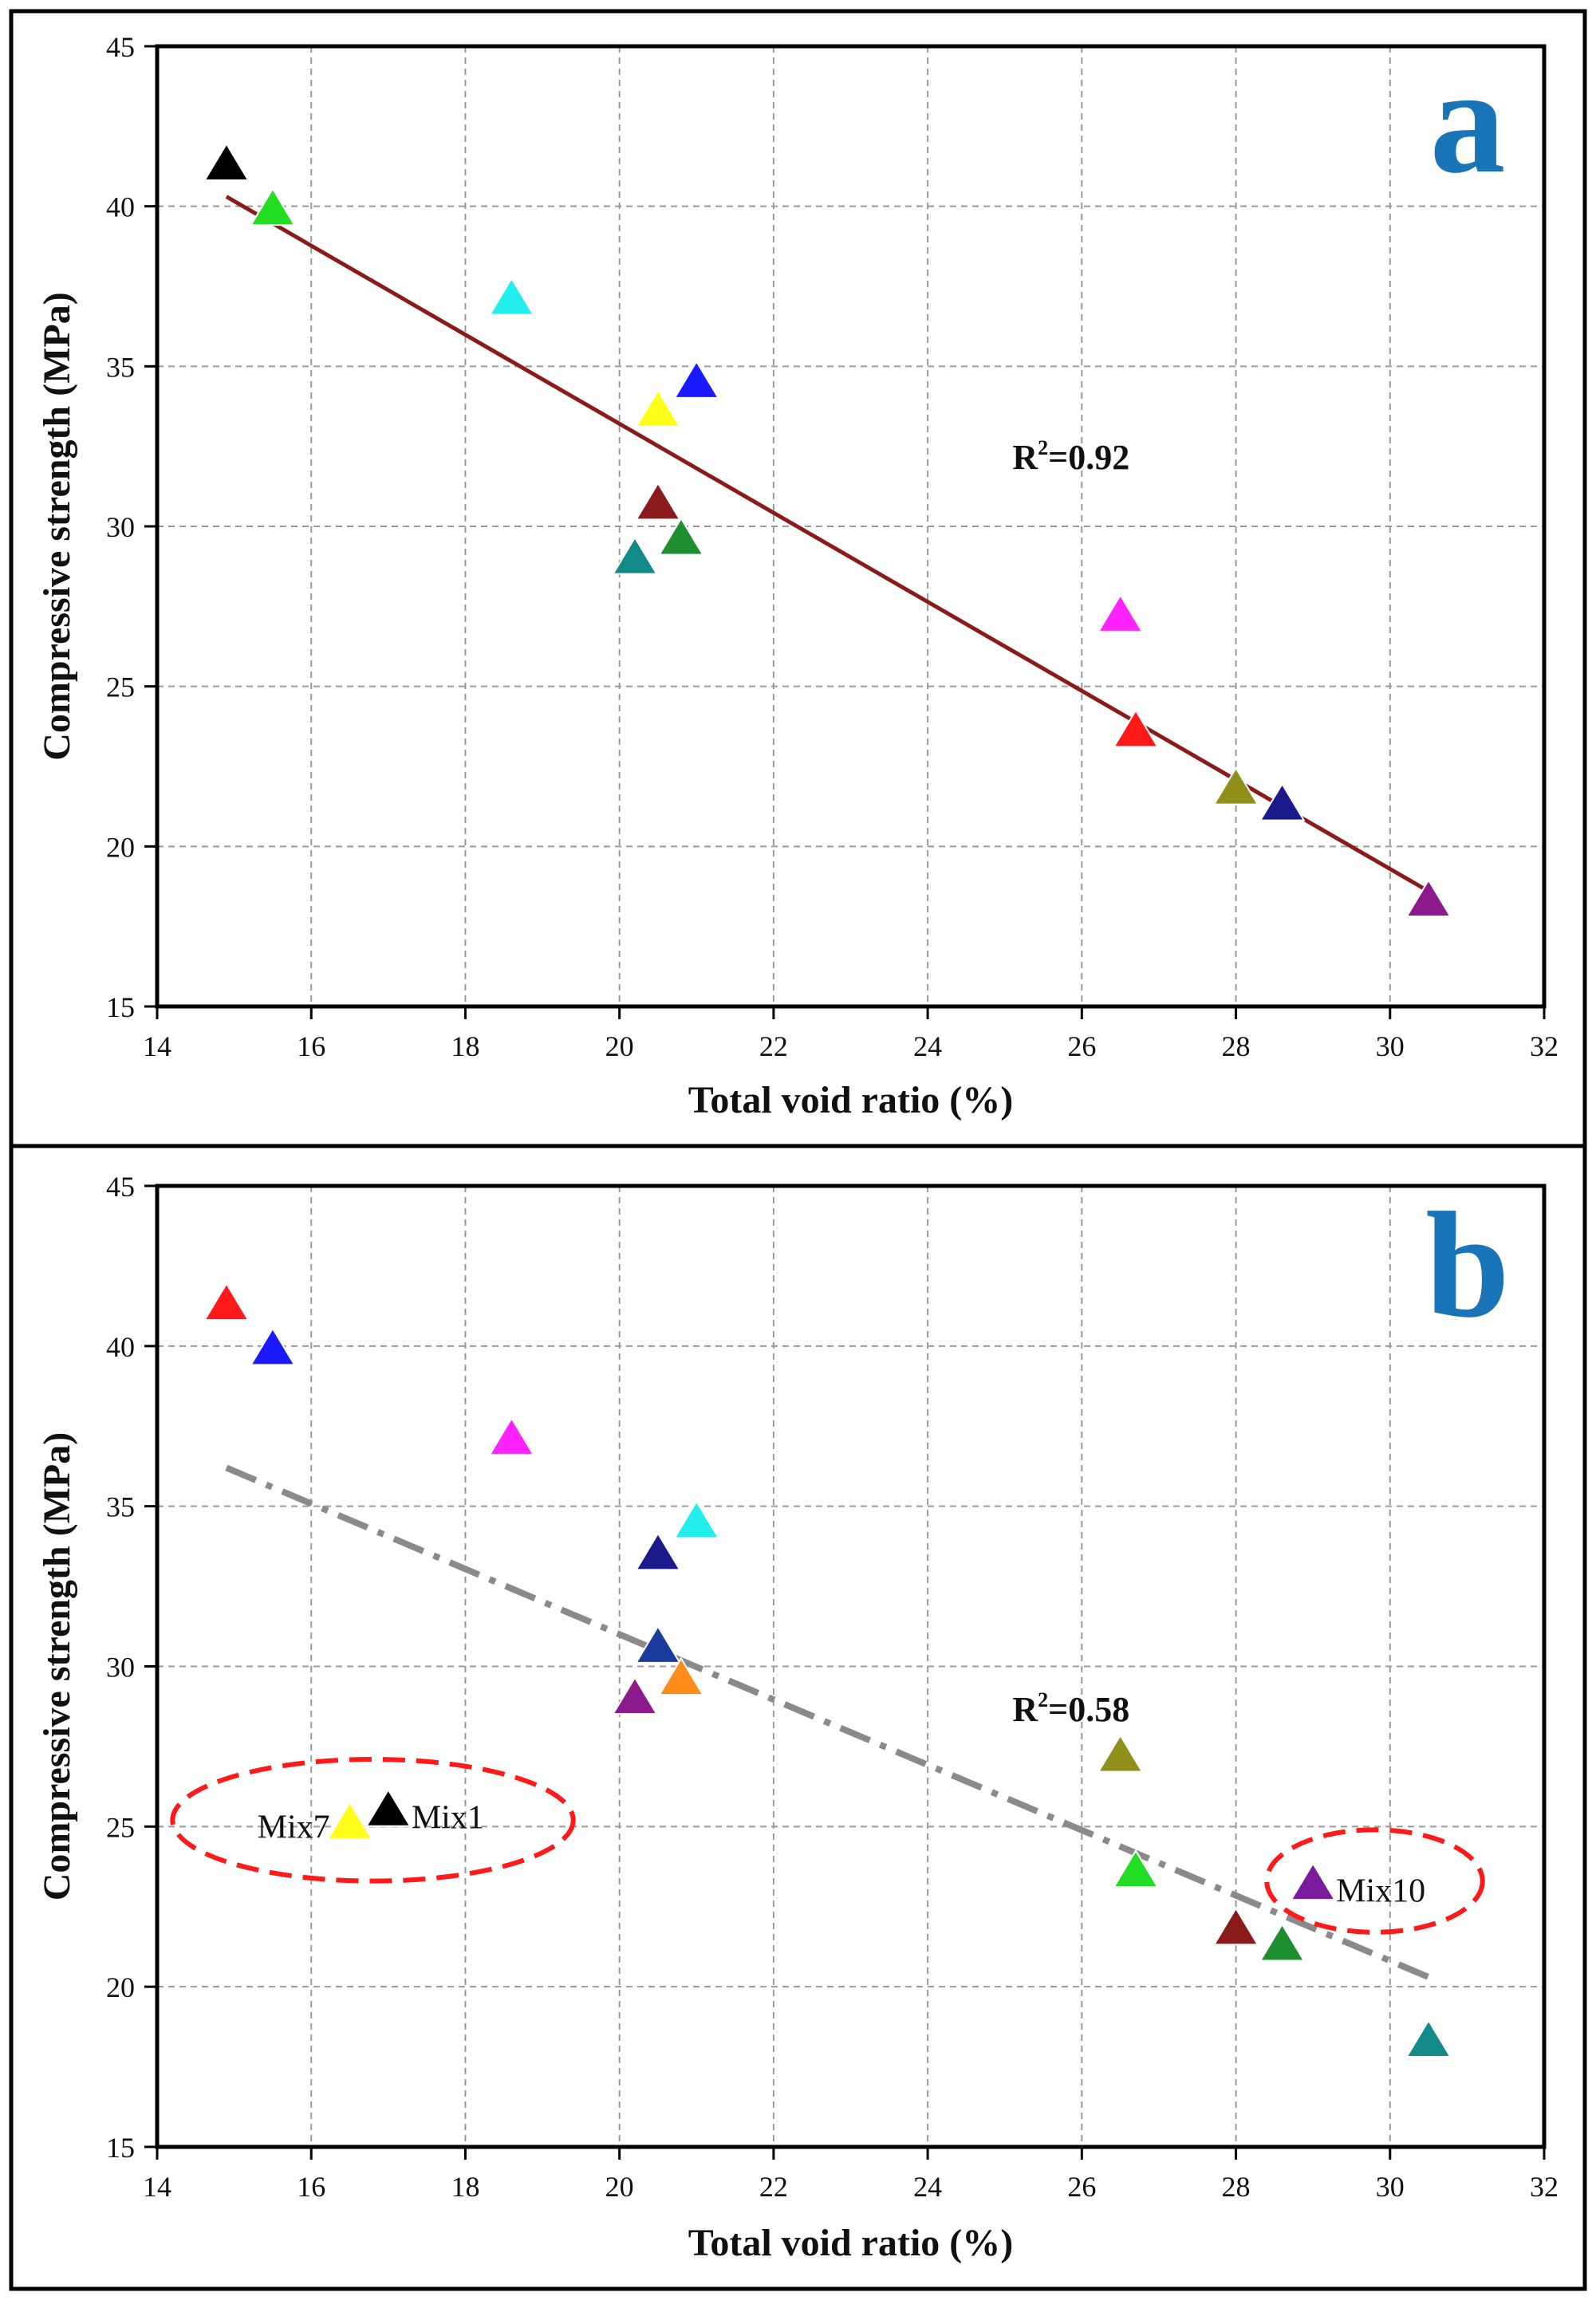  I want to click on point-annotation: Mix10, so click(1380, 1891).